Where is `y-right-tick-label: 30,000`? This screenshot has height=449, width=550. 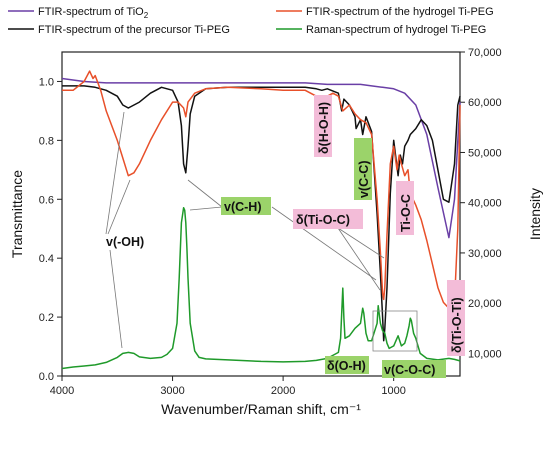 y-right-tick-label: 30,000 is located at coordinates (485, 254).